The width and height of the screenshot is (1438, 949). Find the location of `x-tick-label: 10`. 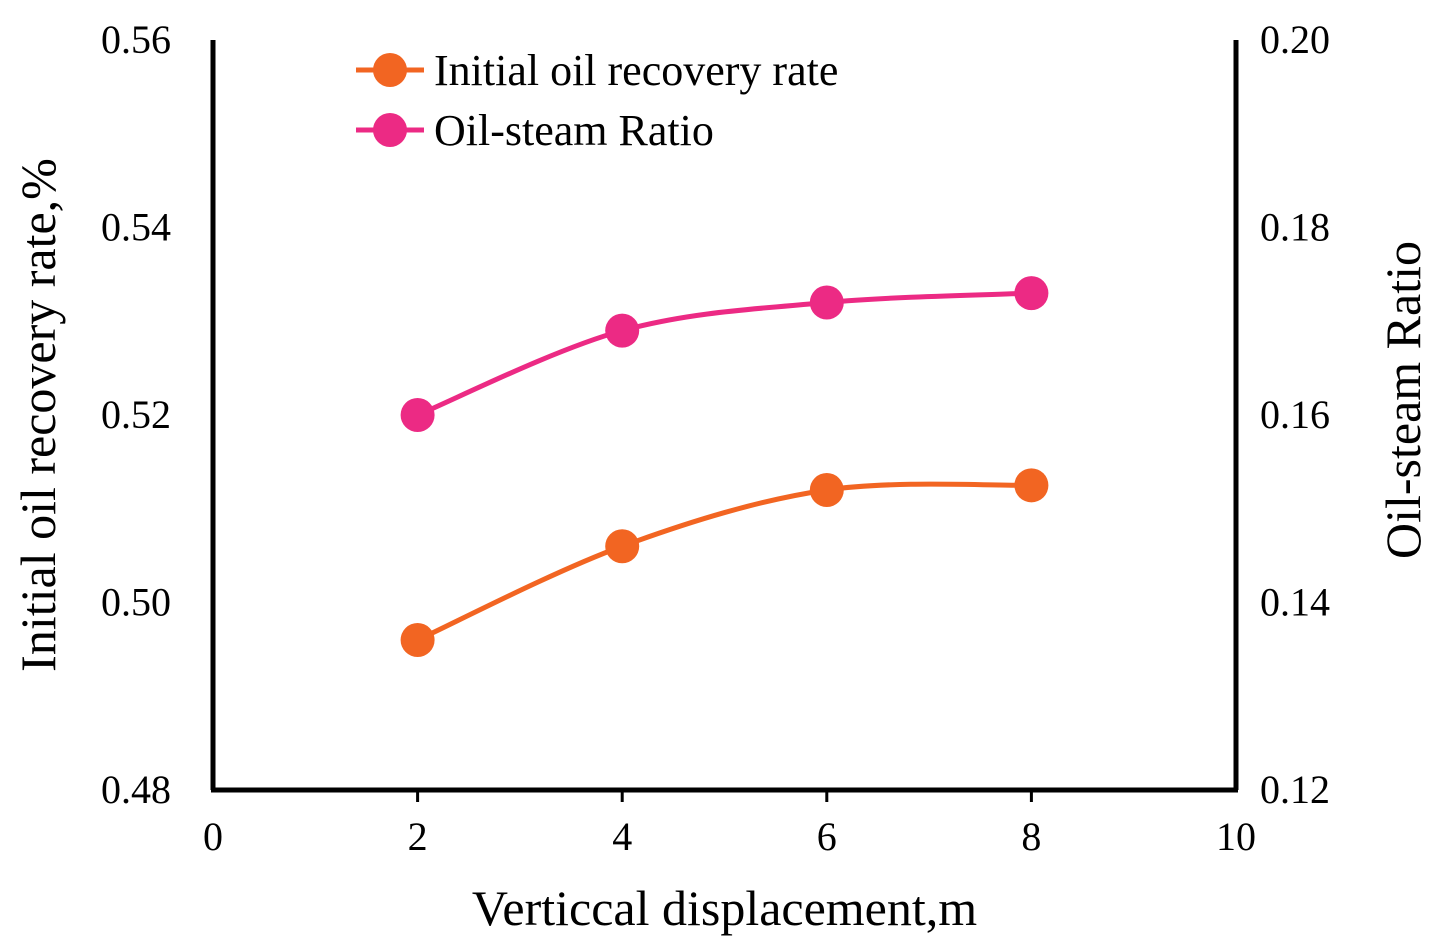

x-tick-label: 10 is located at coordinates (1236, 836).